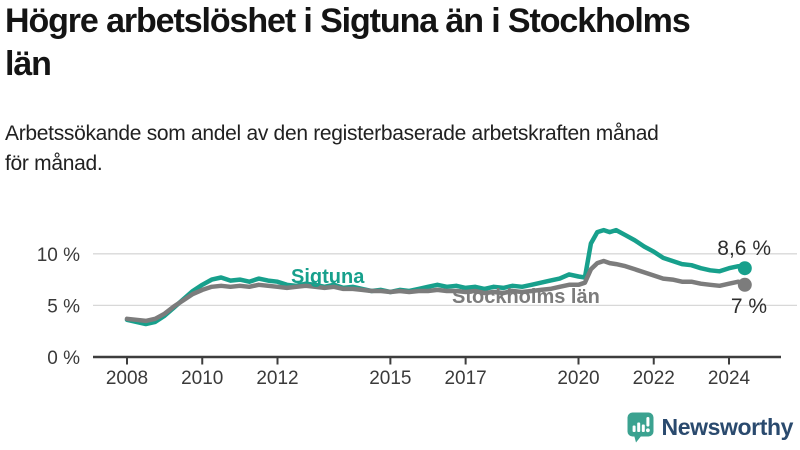 The height and width of the screenshot is (450, 800). What do you see at coordinates (654, 378) in the screenshot?
I see `x-axis-label: 2022` at bounding box center [654, 378].